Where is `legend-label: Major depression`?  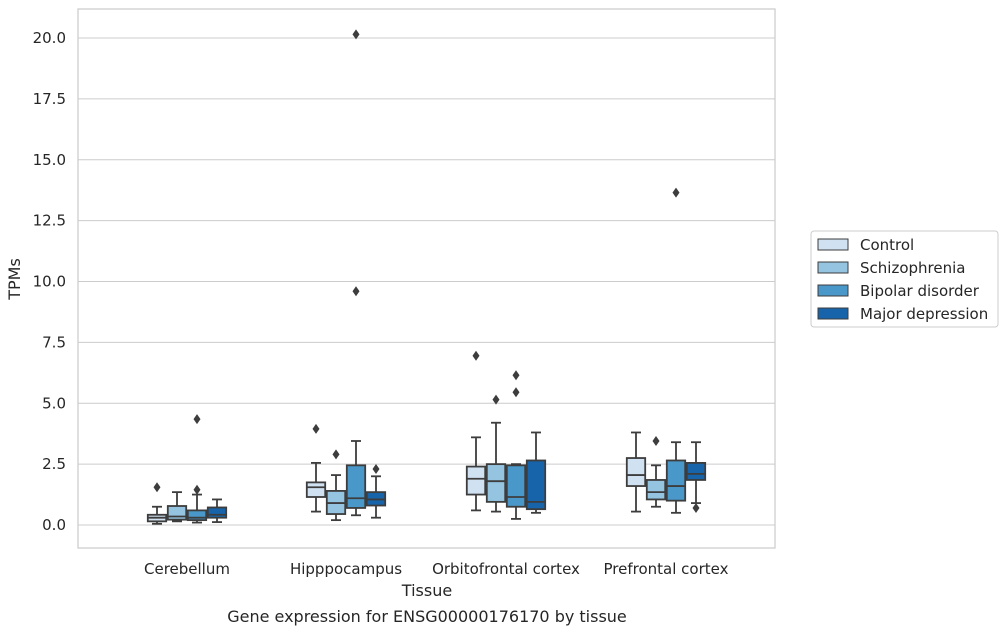 legend-label: Major depression is located at coordinates (924, 314).